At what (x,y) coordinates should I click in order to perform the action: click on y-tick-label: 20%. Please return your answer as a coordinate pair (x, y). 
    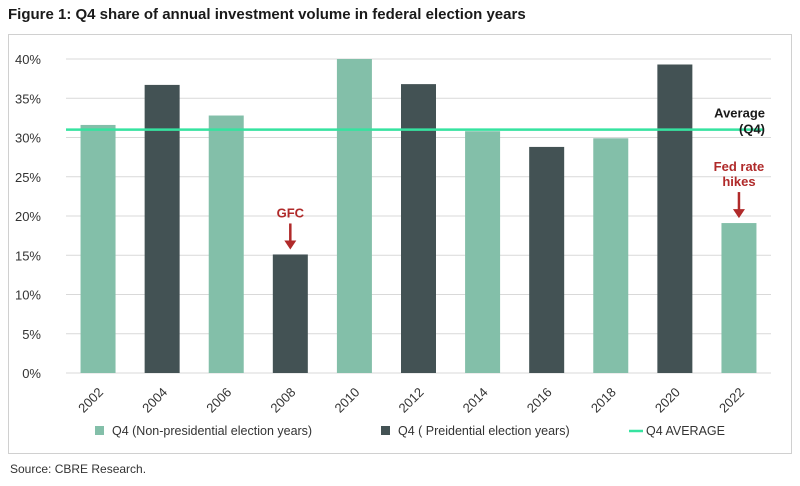
    Looking at the image, I should click on (28, 216).